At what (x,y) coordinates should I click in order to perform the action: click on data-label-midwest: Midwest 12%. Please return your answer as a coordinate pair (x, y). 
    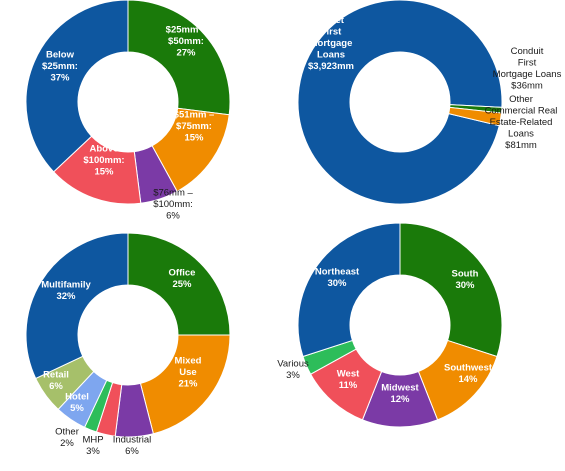
    Looking at the image, I should click on (400, 393).